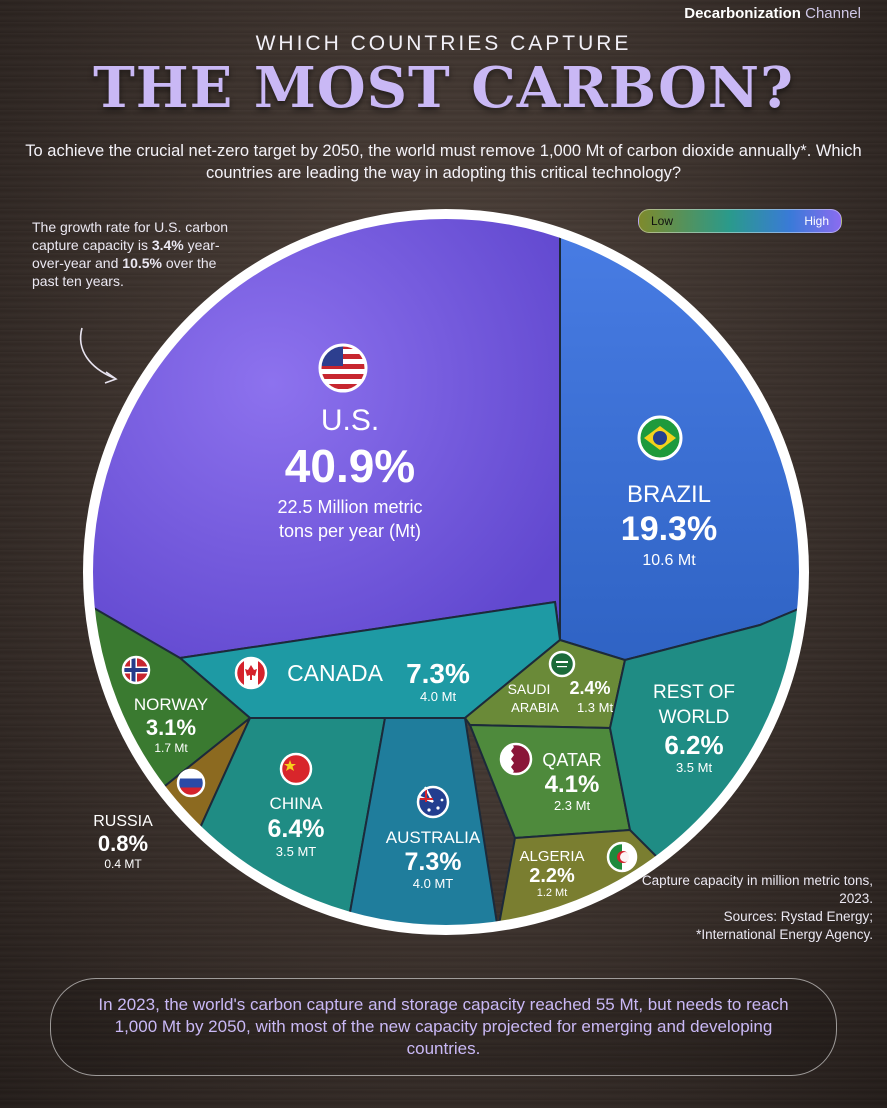 The image size is (887, 1108). I want to click on kicker: WHICH COUNTRIES CAPTURE, so click(443, 43).